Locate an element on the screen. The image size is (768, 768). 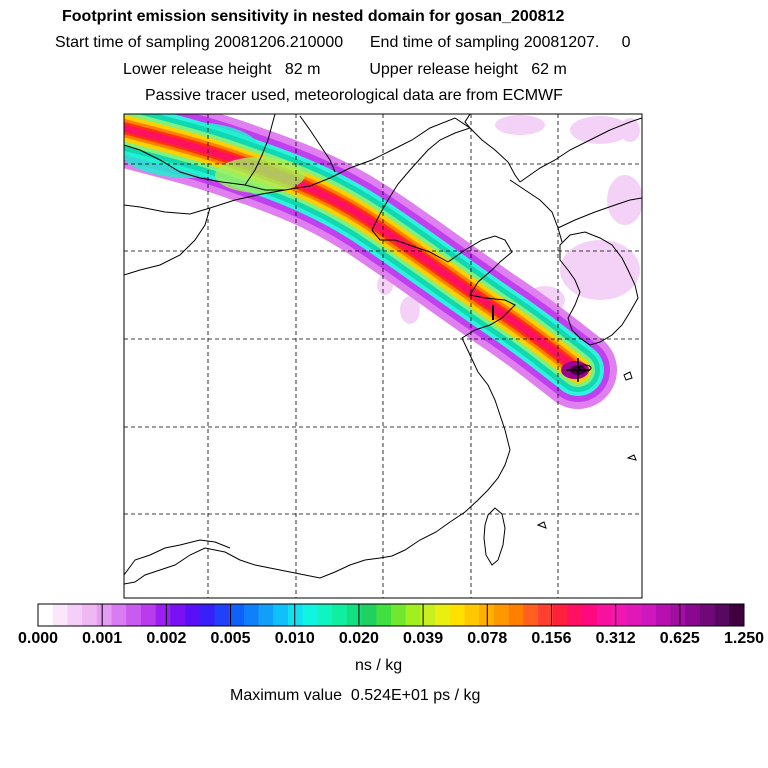
colorbar-frame is located at coordinates (391, 615).